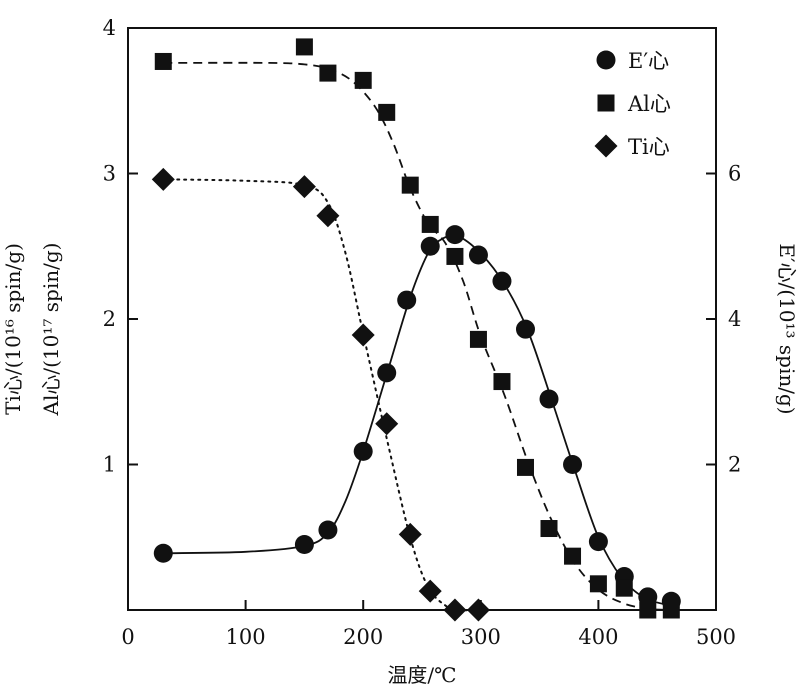  I want to click on x-tick-label-400: 400, so click(598, 637).